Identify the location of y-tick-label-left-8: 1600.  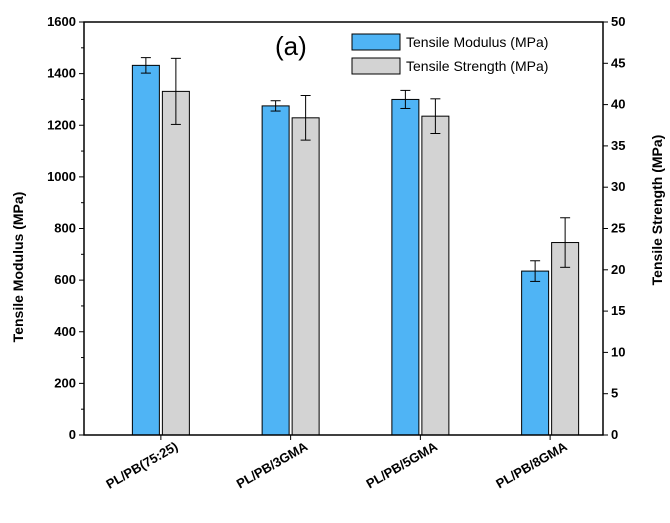
(61, 21).